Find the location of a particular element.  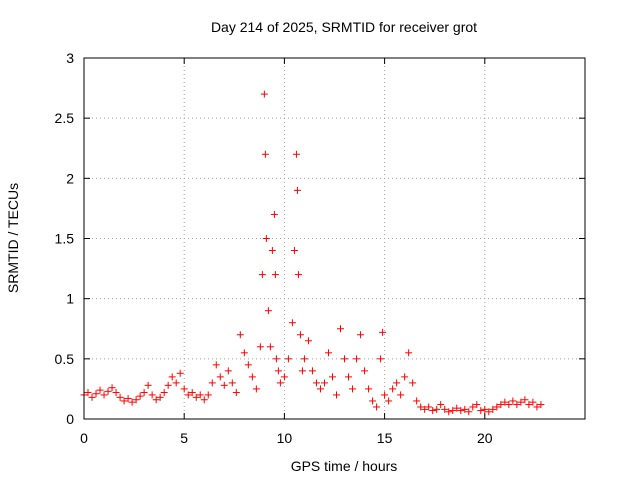

y-tick-label: 2 is located at coordinates (70, 178).